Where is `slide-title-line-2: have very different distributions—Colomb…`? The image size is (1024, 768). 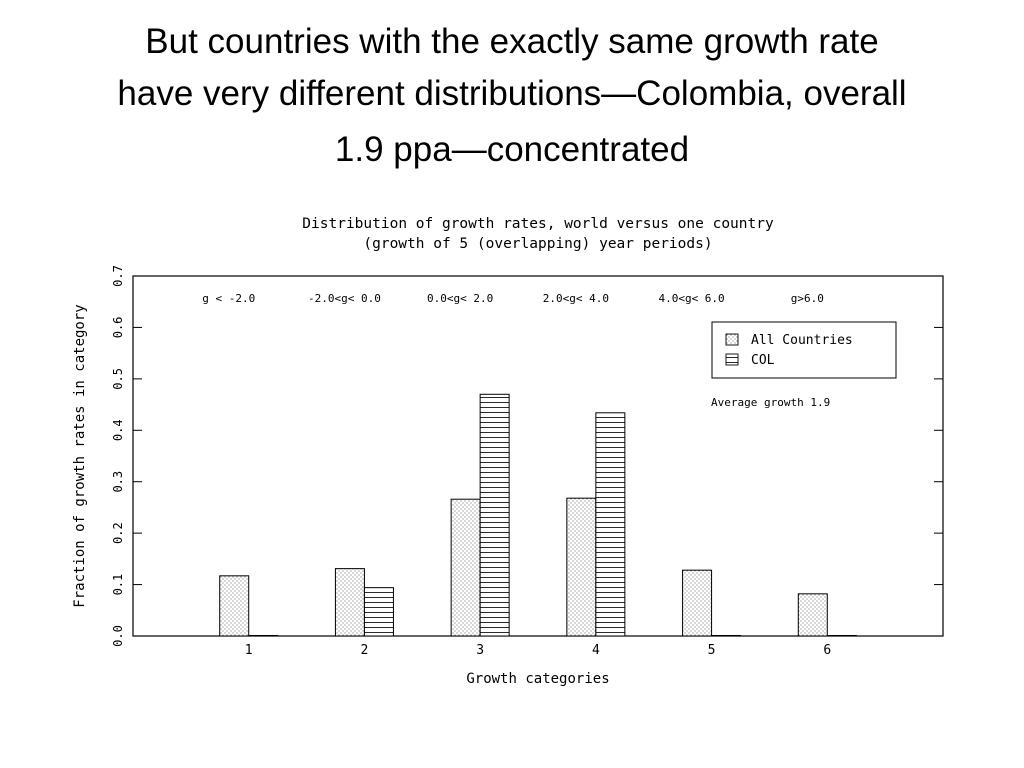
slide-title-line-2: have very different distributions—Colomb… is located at coordinates (512, 93).